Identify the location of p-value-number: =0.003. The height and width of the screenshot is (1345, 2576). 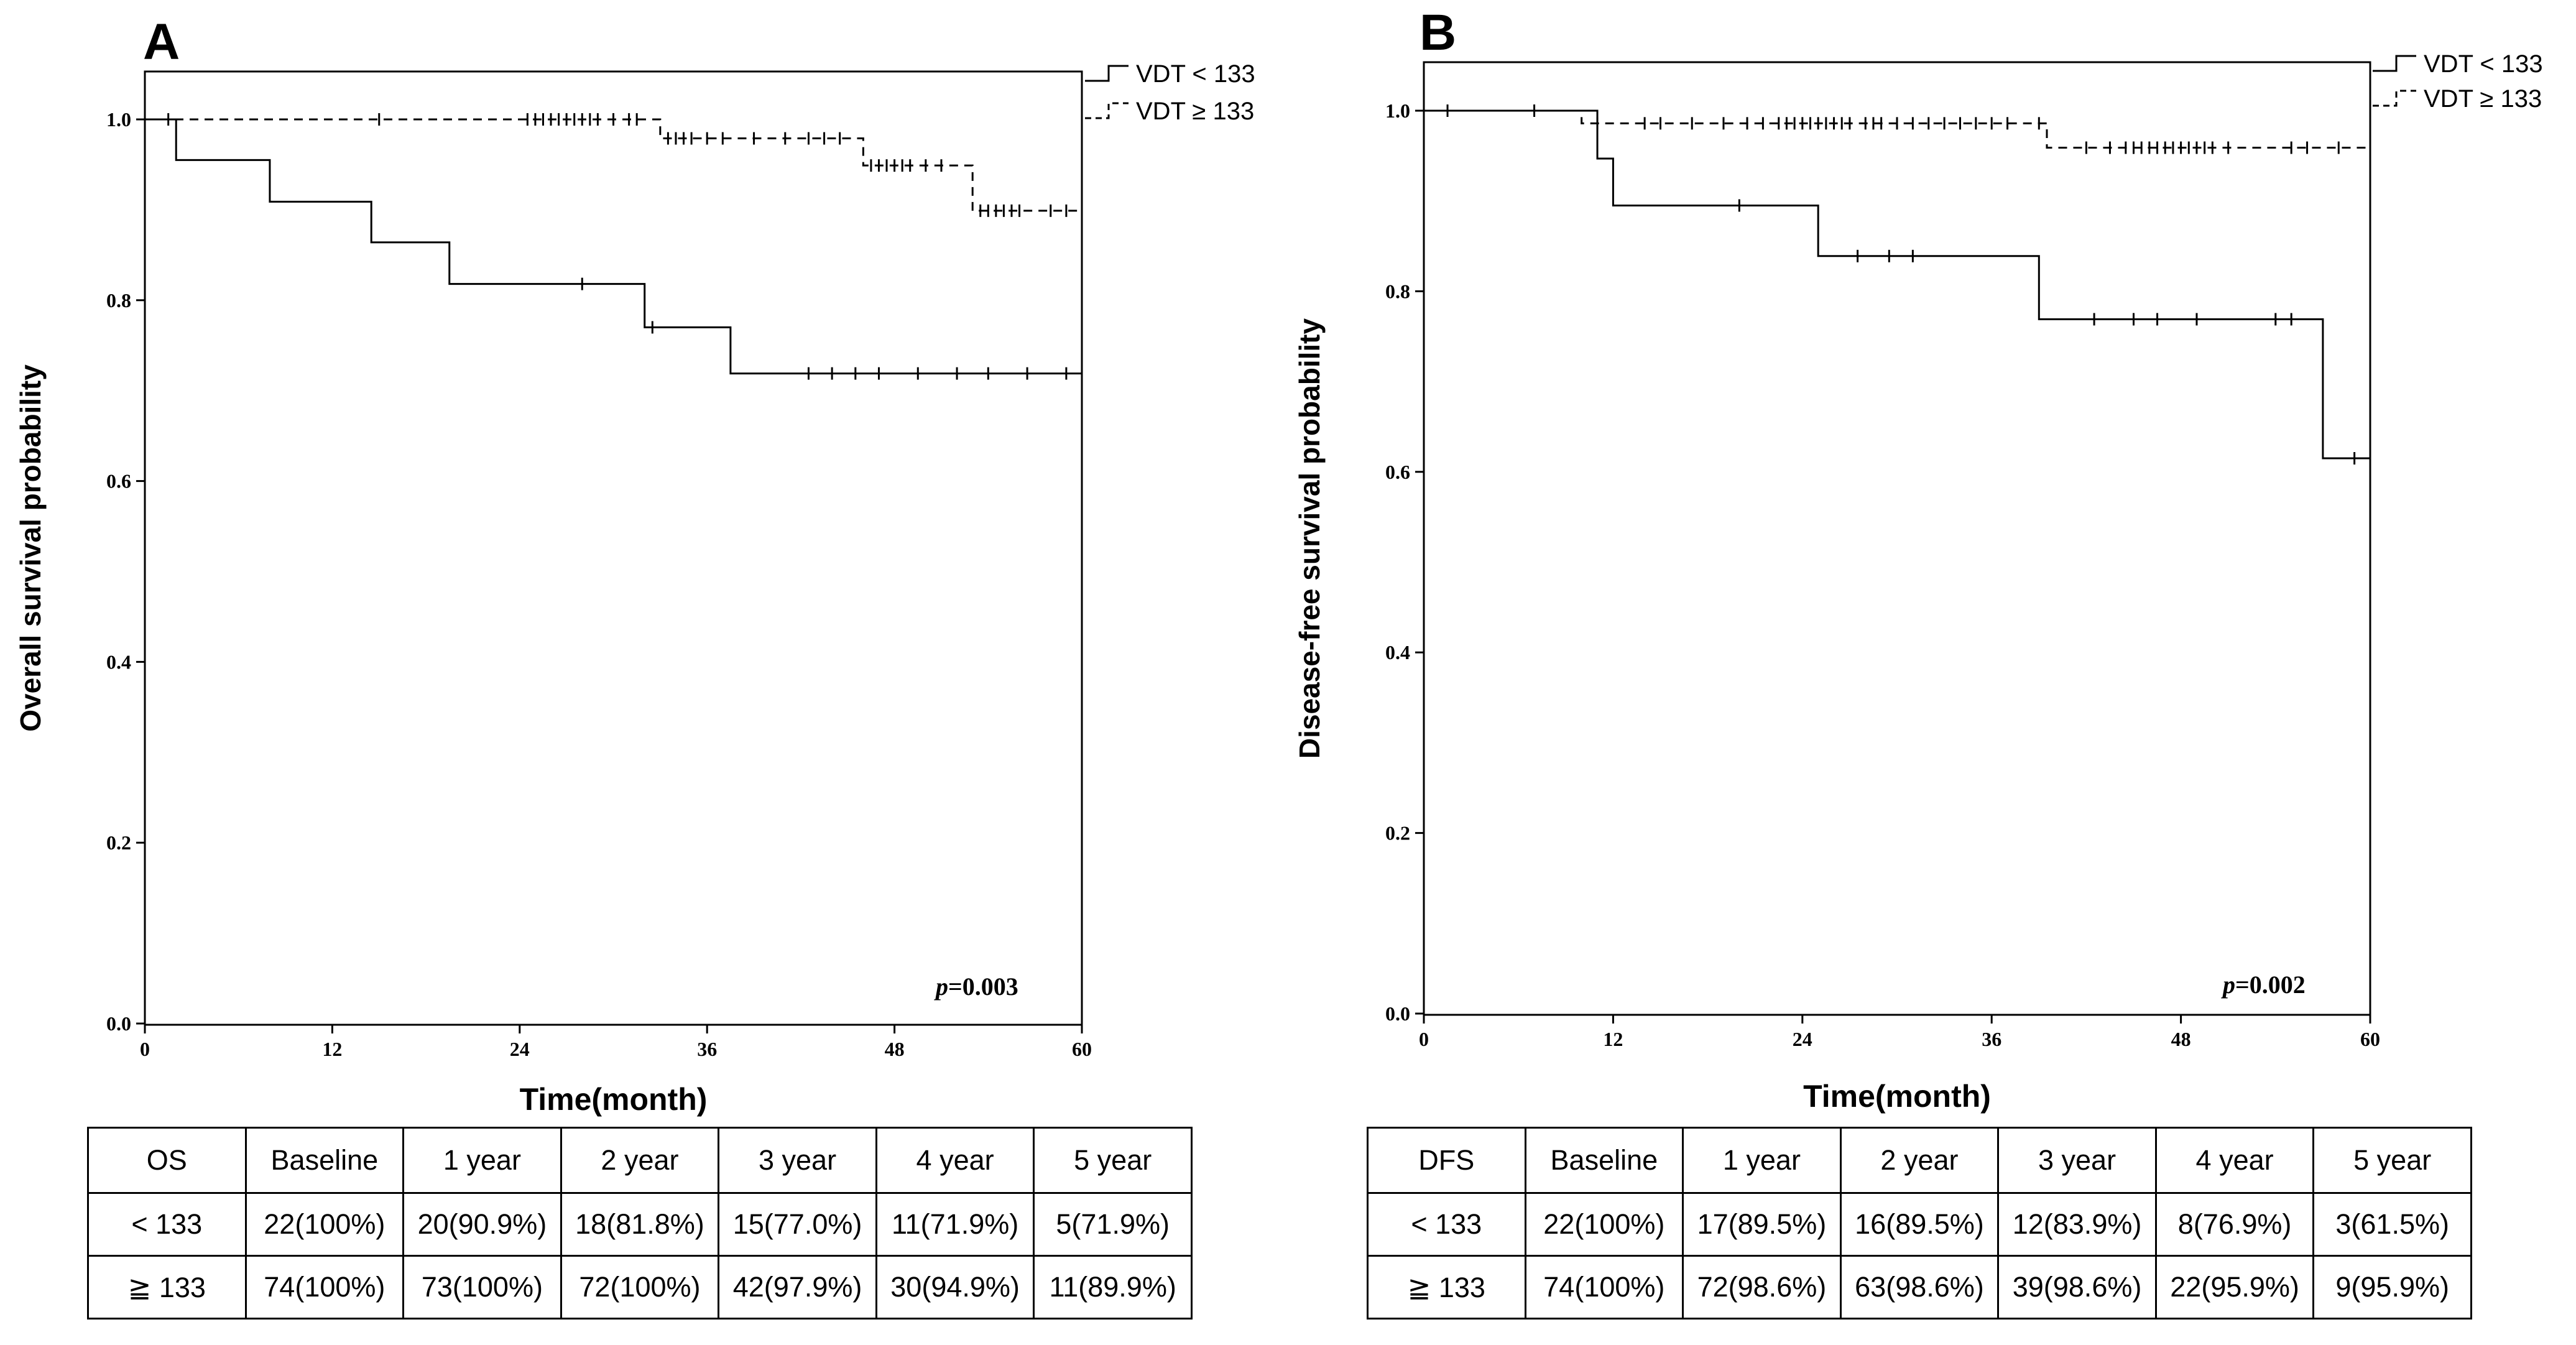
(983, 987).